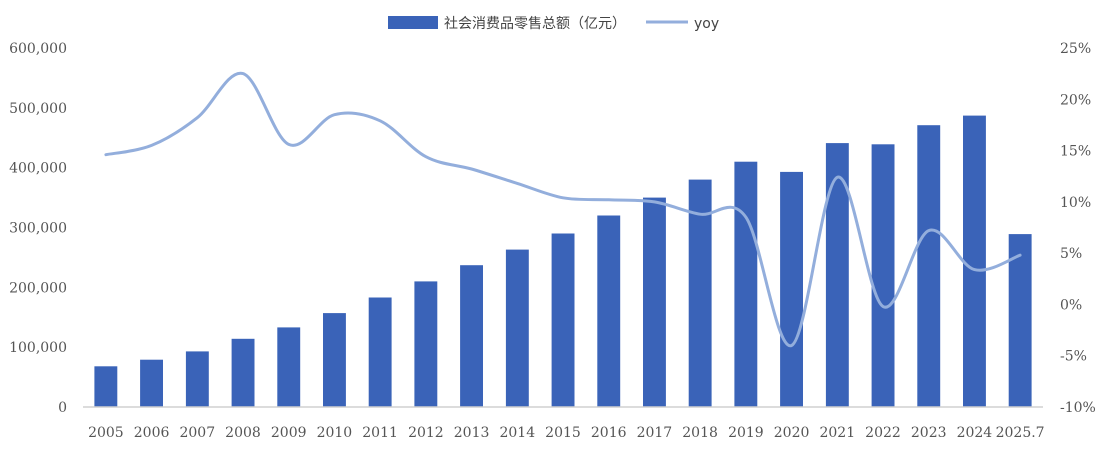  I want to click on bar-2015, so click(563, 320).